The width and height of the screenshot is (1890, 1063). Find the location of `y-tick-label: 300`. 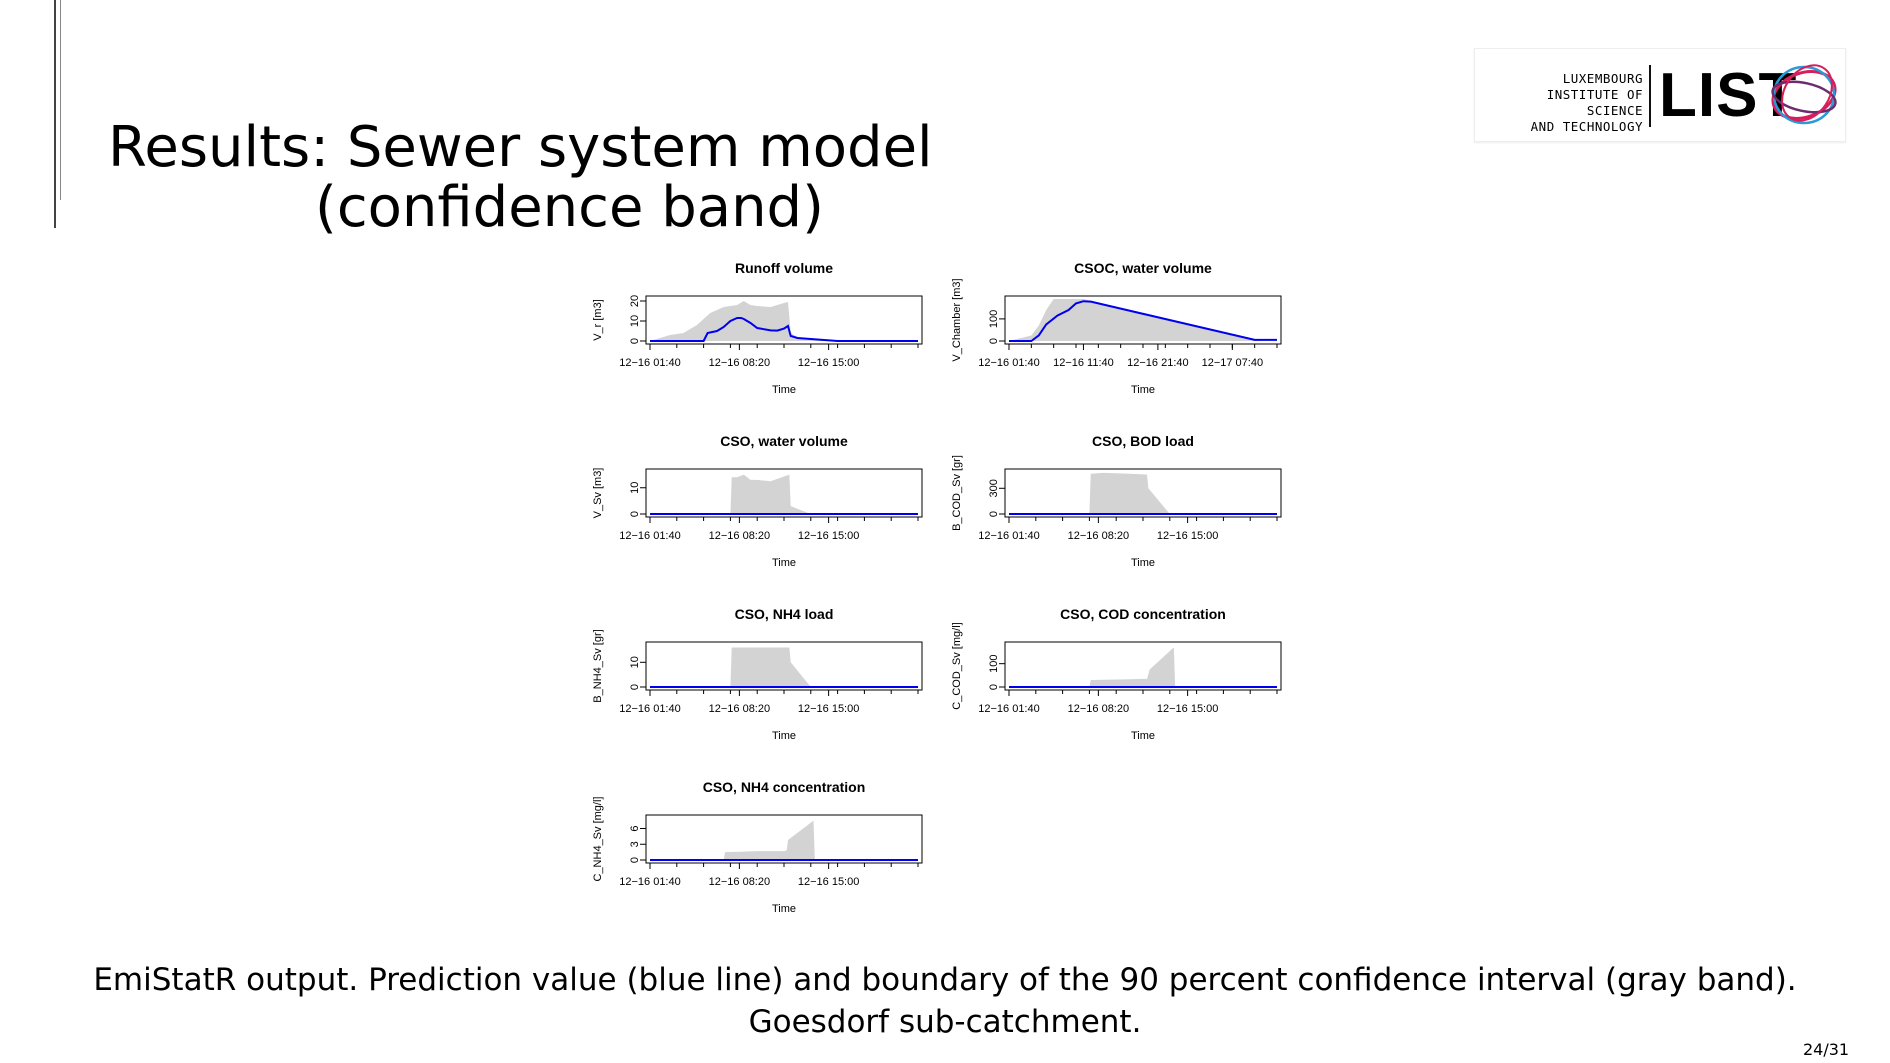

y-tick-label: 300 is located at coordinates (994, 488).